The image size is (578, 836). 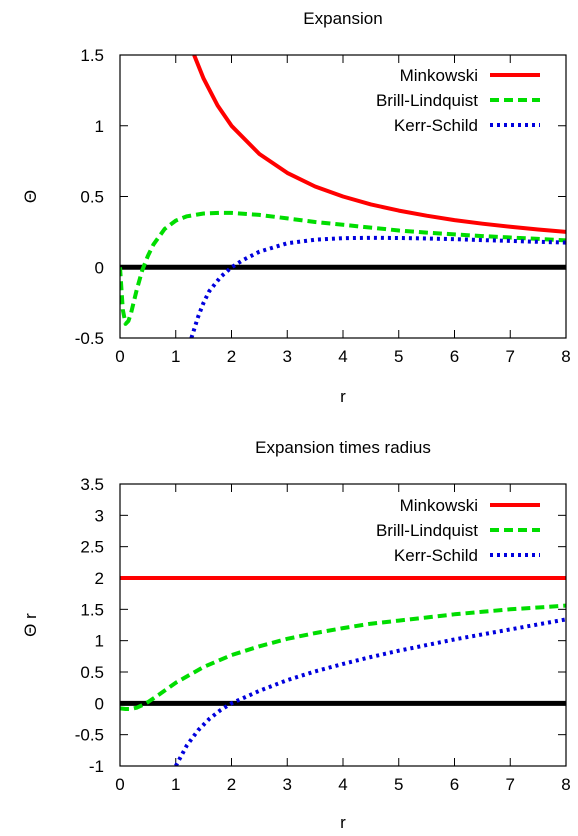 What do you see at coordinates (30, 625) in the screenshot?
I see `y-axis-label: Θ r` at bounding box center [30, 625].